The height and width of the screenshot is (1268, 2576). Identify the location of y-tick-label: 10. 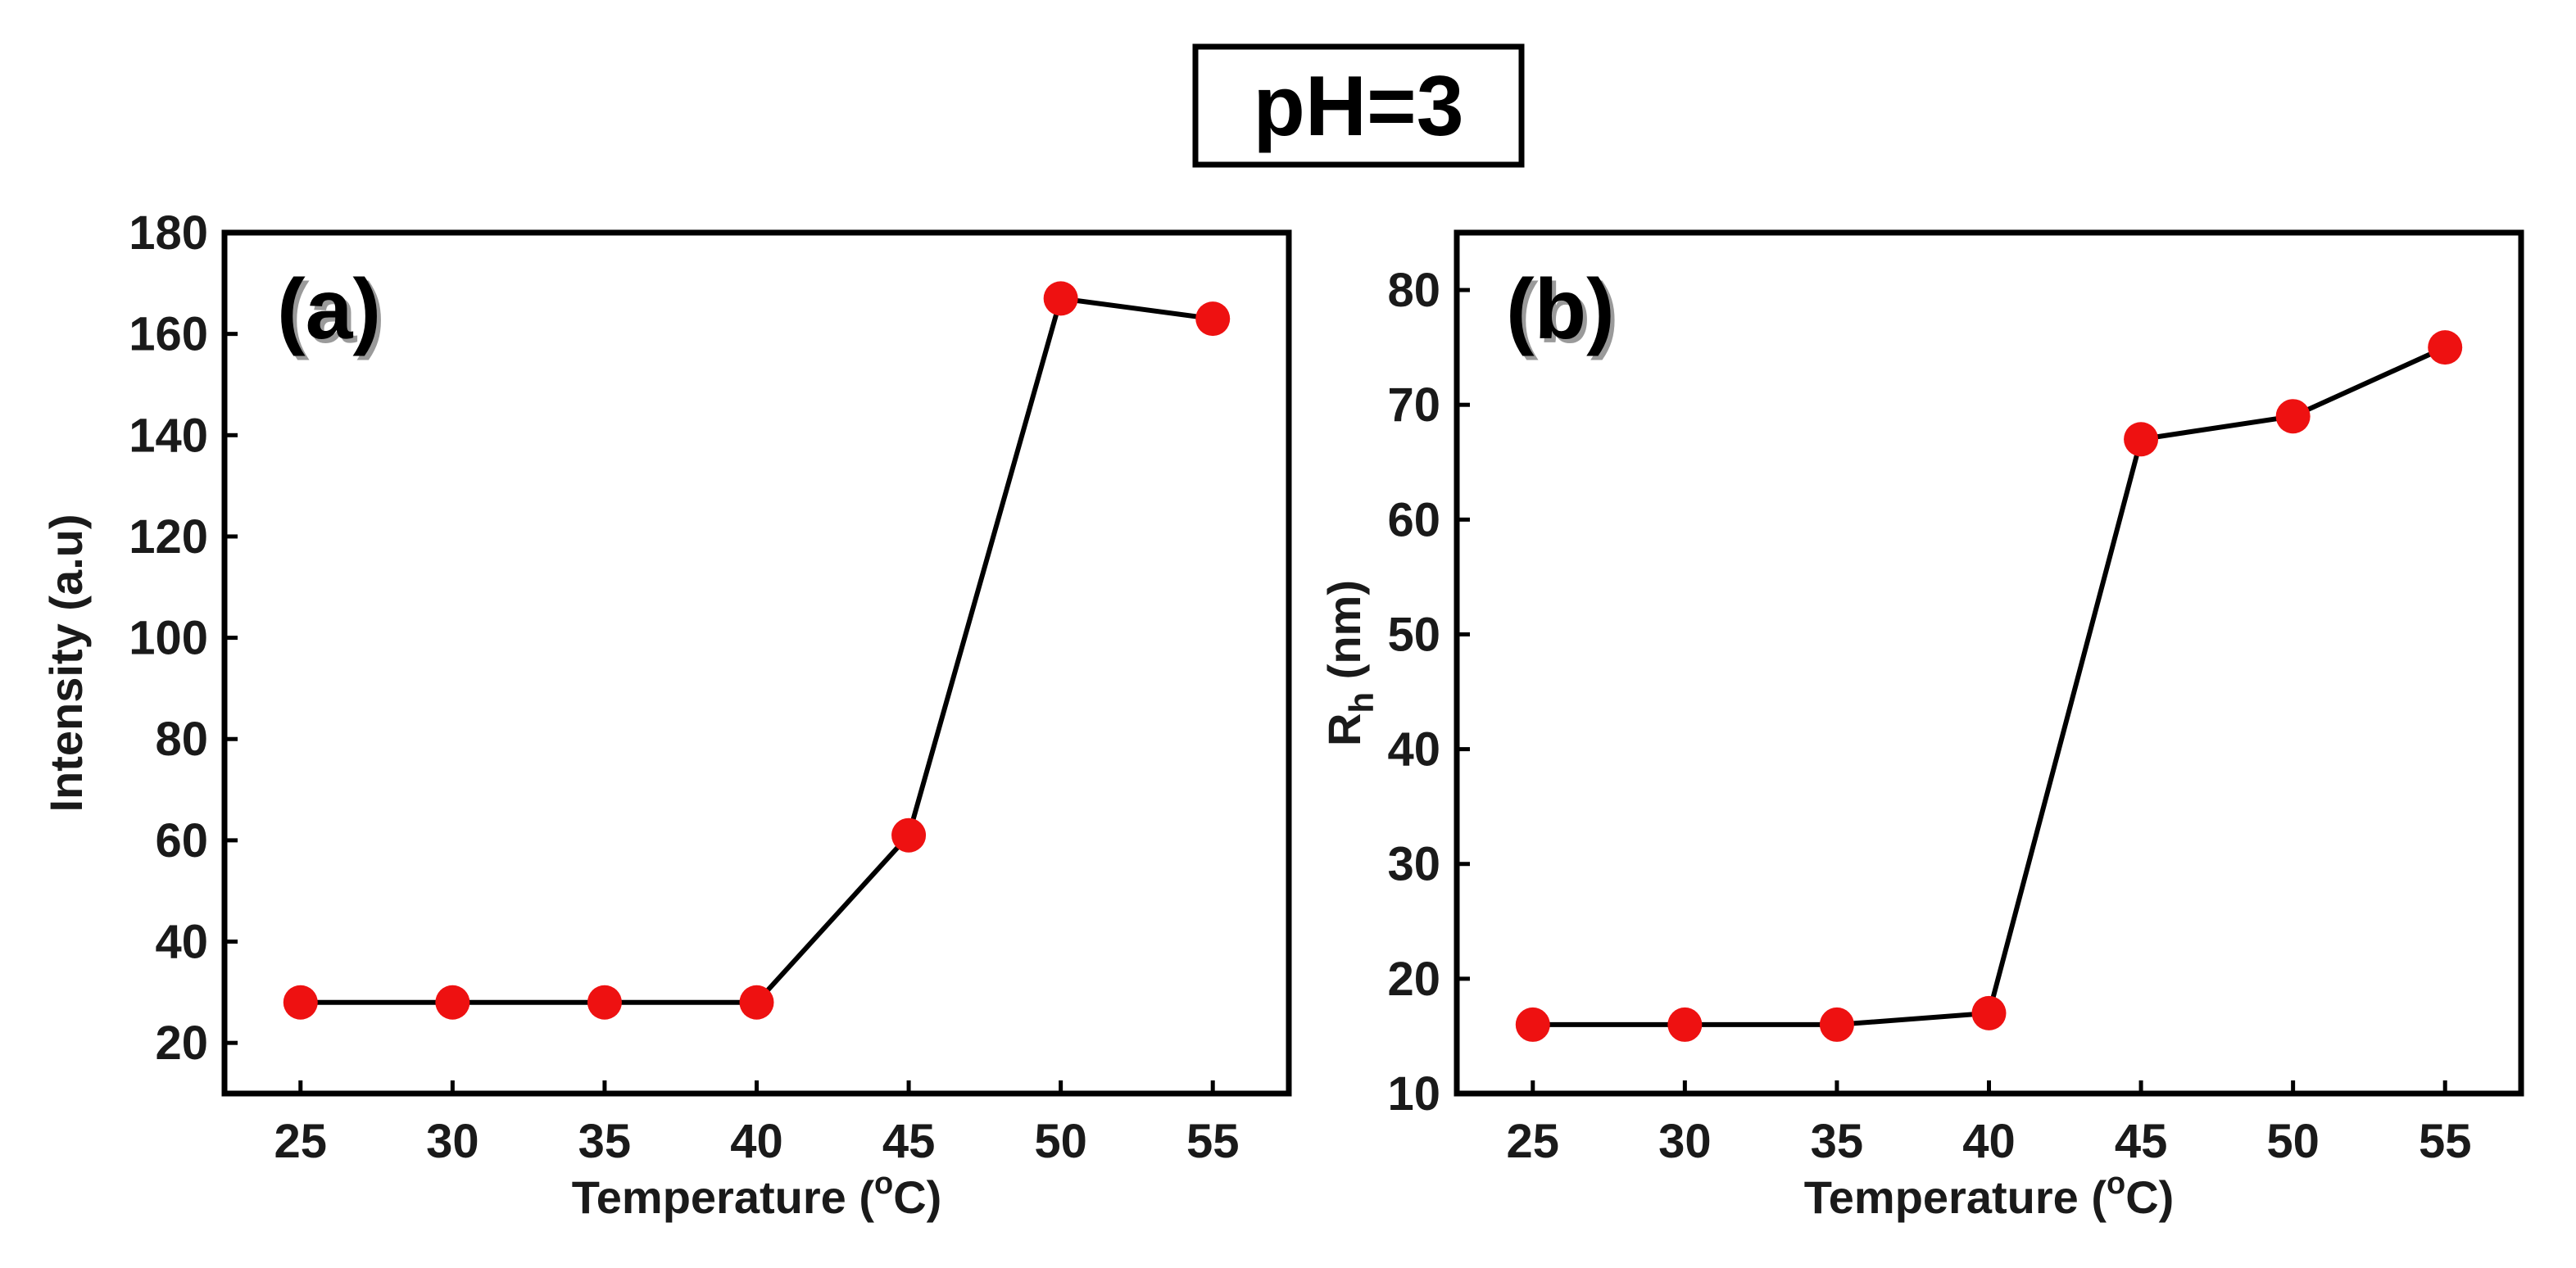
(1413, 1094).